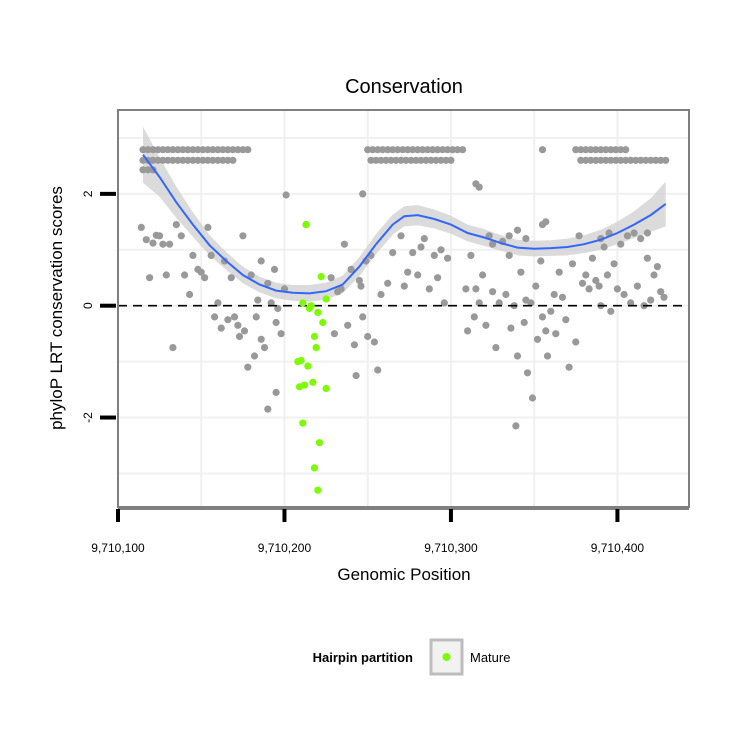 The image size is (750, 750). Describe the element at coordinates (88, 193) in the screenshot. I see `y-tick-label: 2` at that location.